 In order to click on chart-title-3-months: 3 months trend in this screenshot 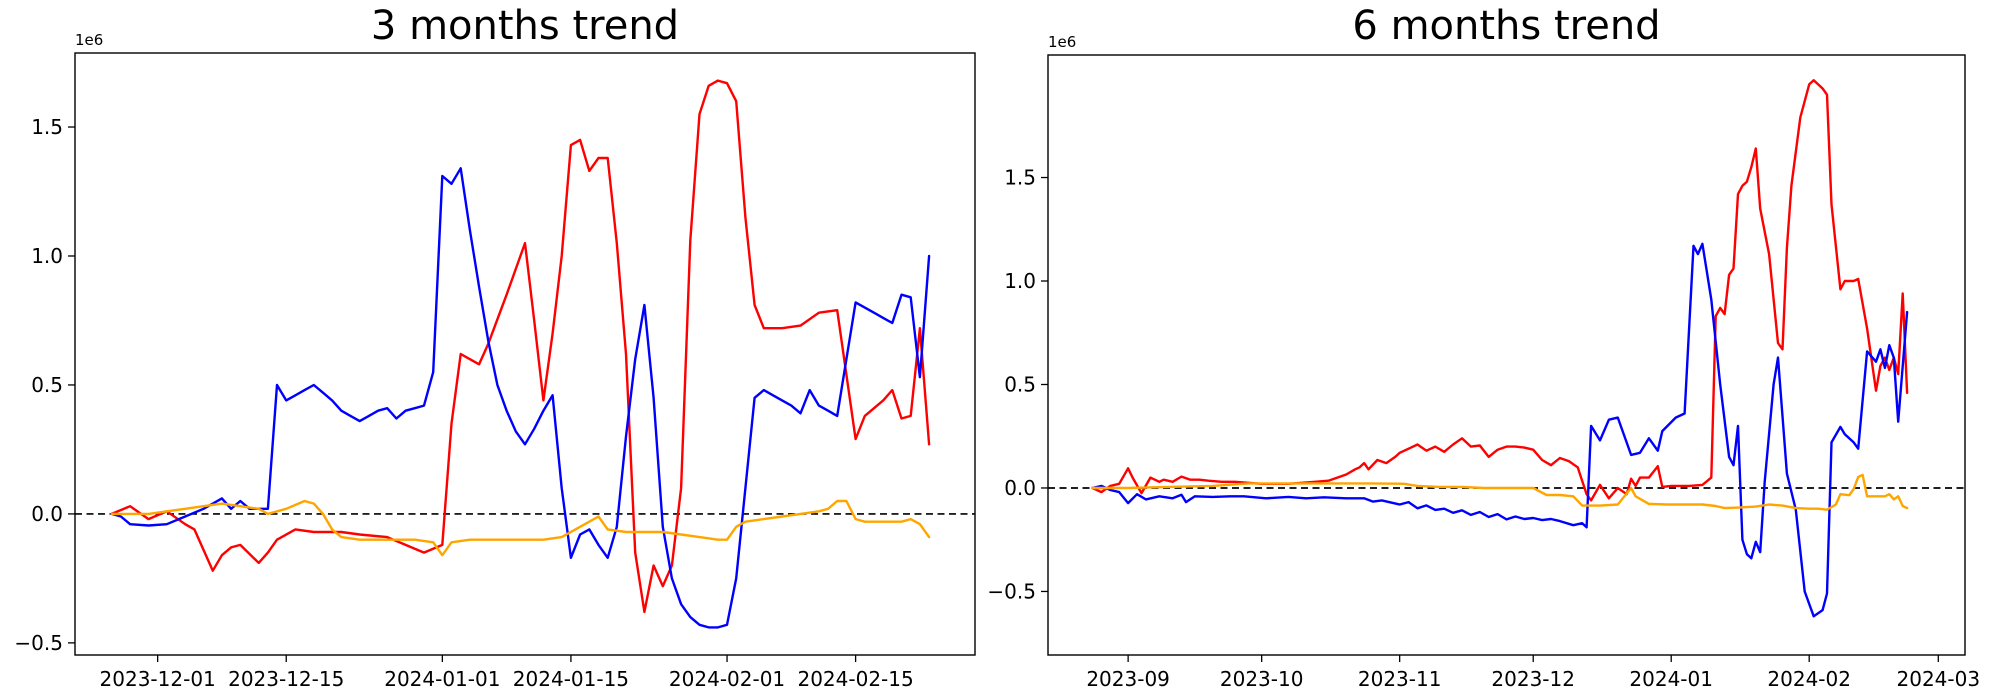, I will do `click(525, 26)`.